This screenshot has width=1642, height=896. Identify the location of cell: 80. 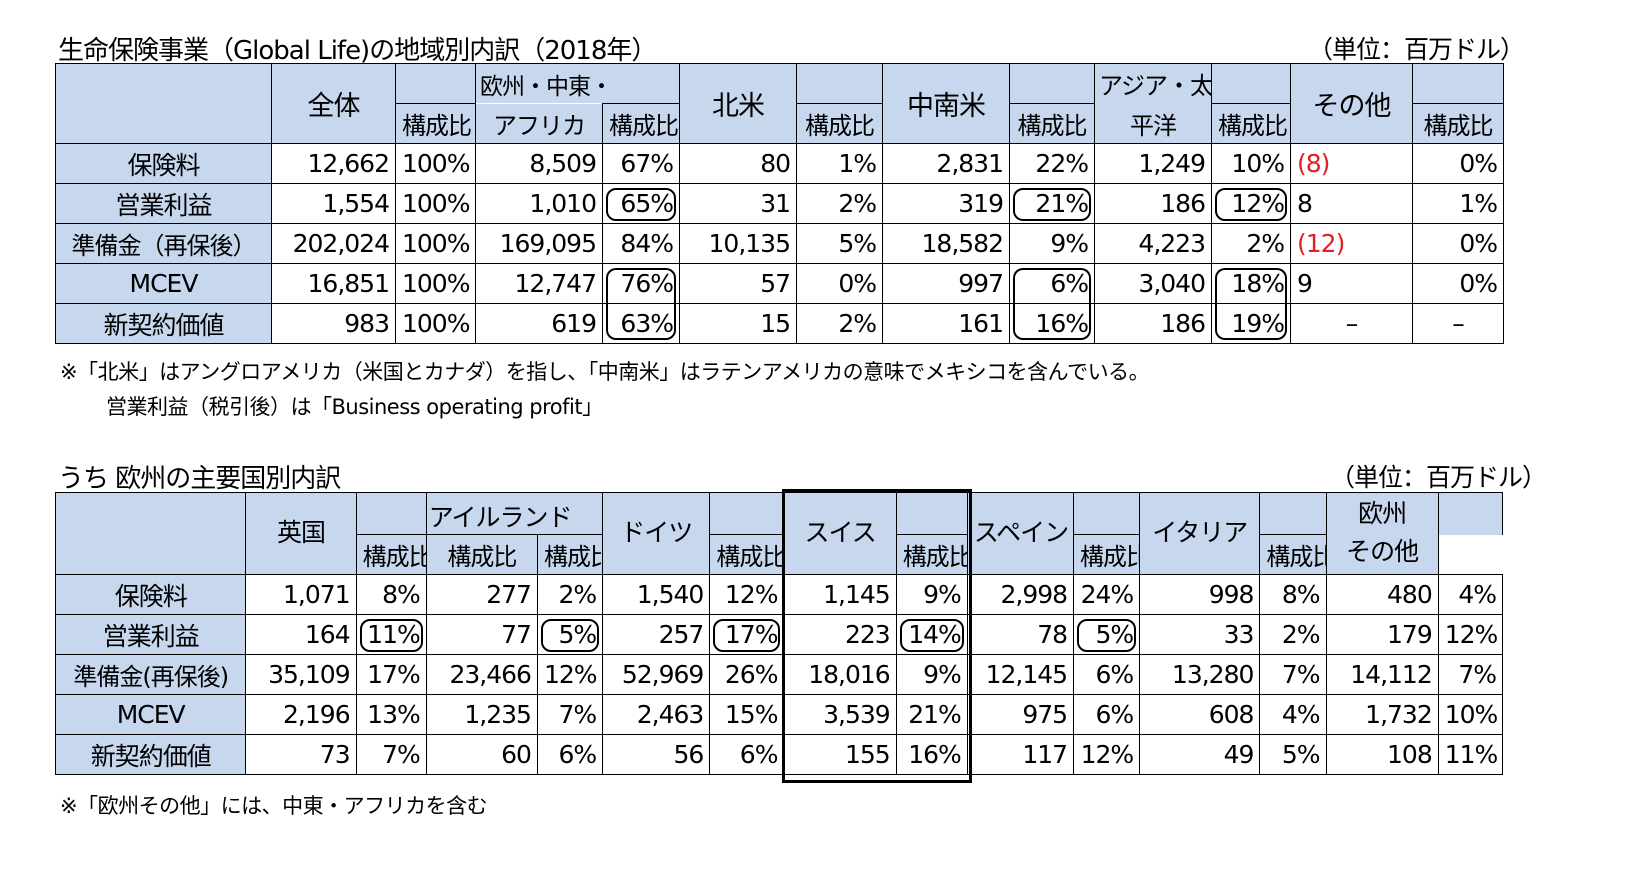
(738, 163).